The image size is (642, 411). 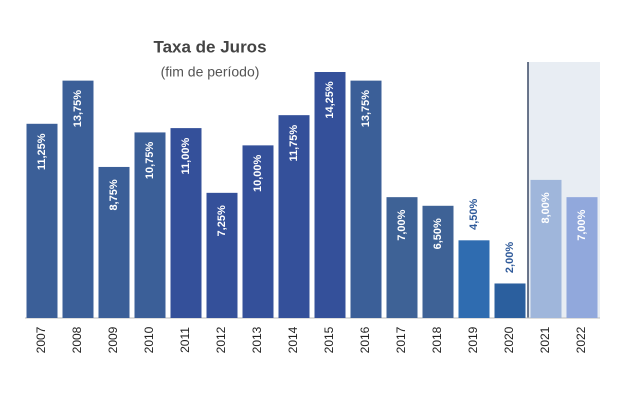 I want to click on value-label: 14,25%, so click(x=330, y=100).